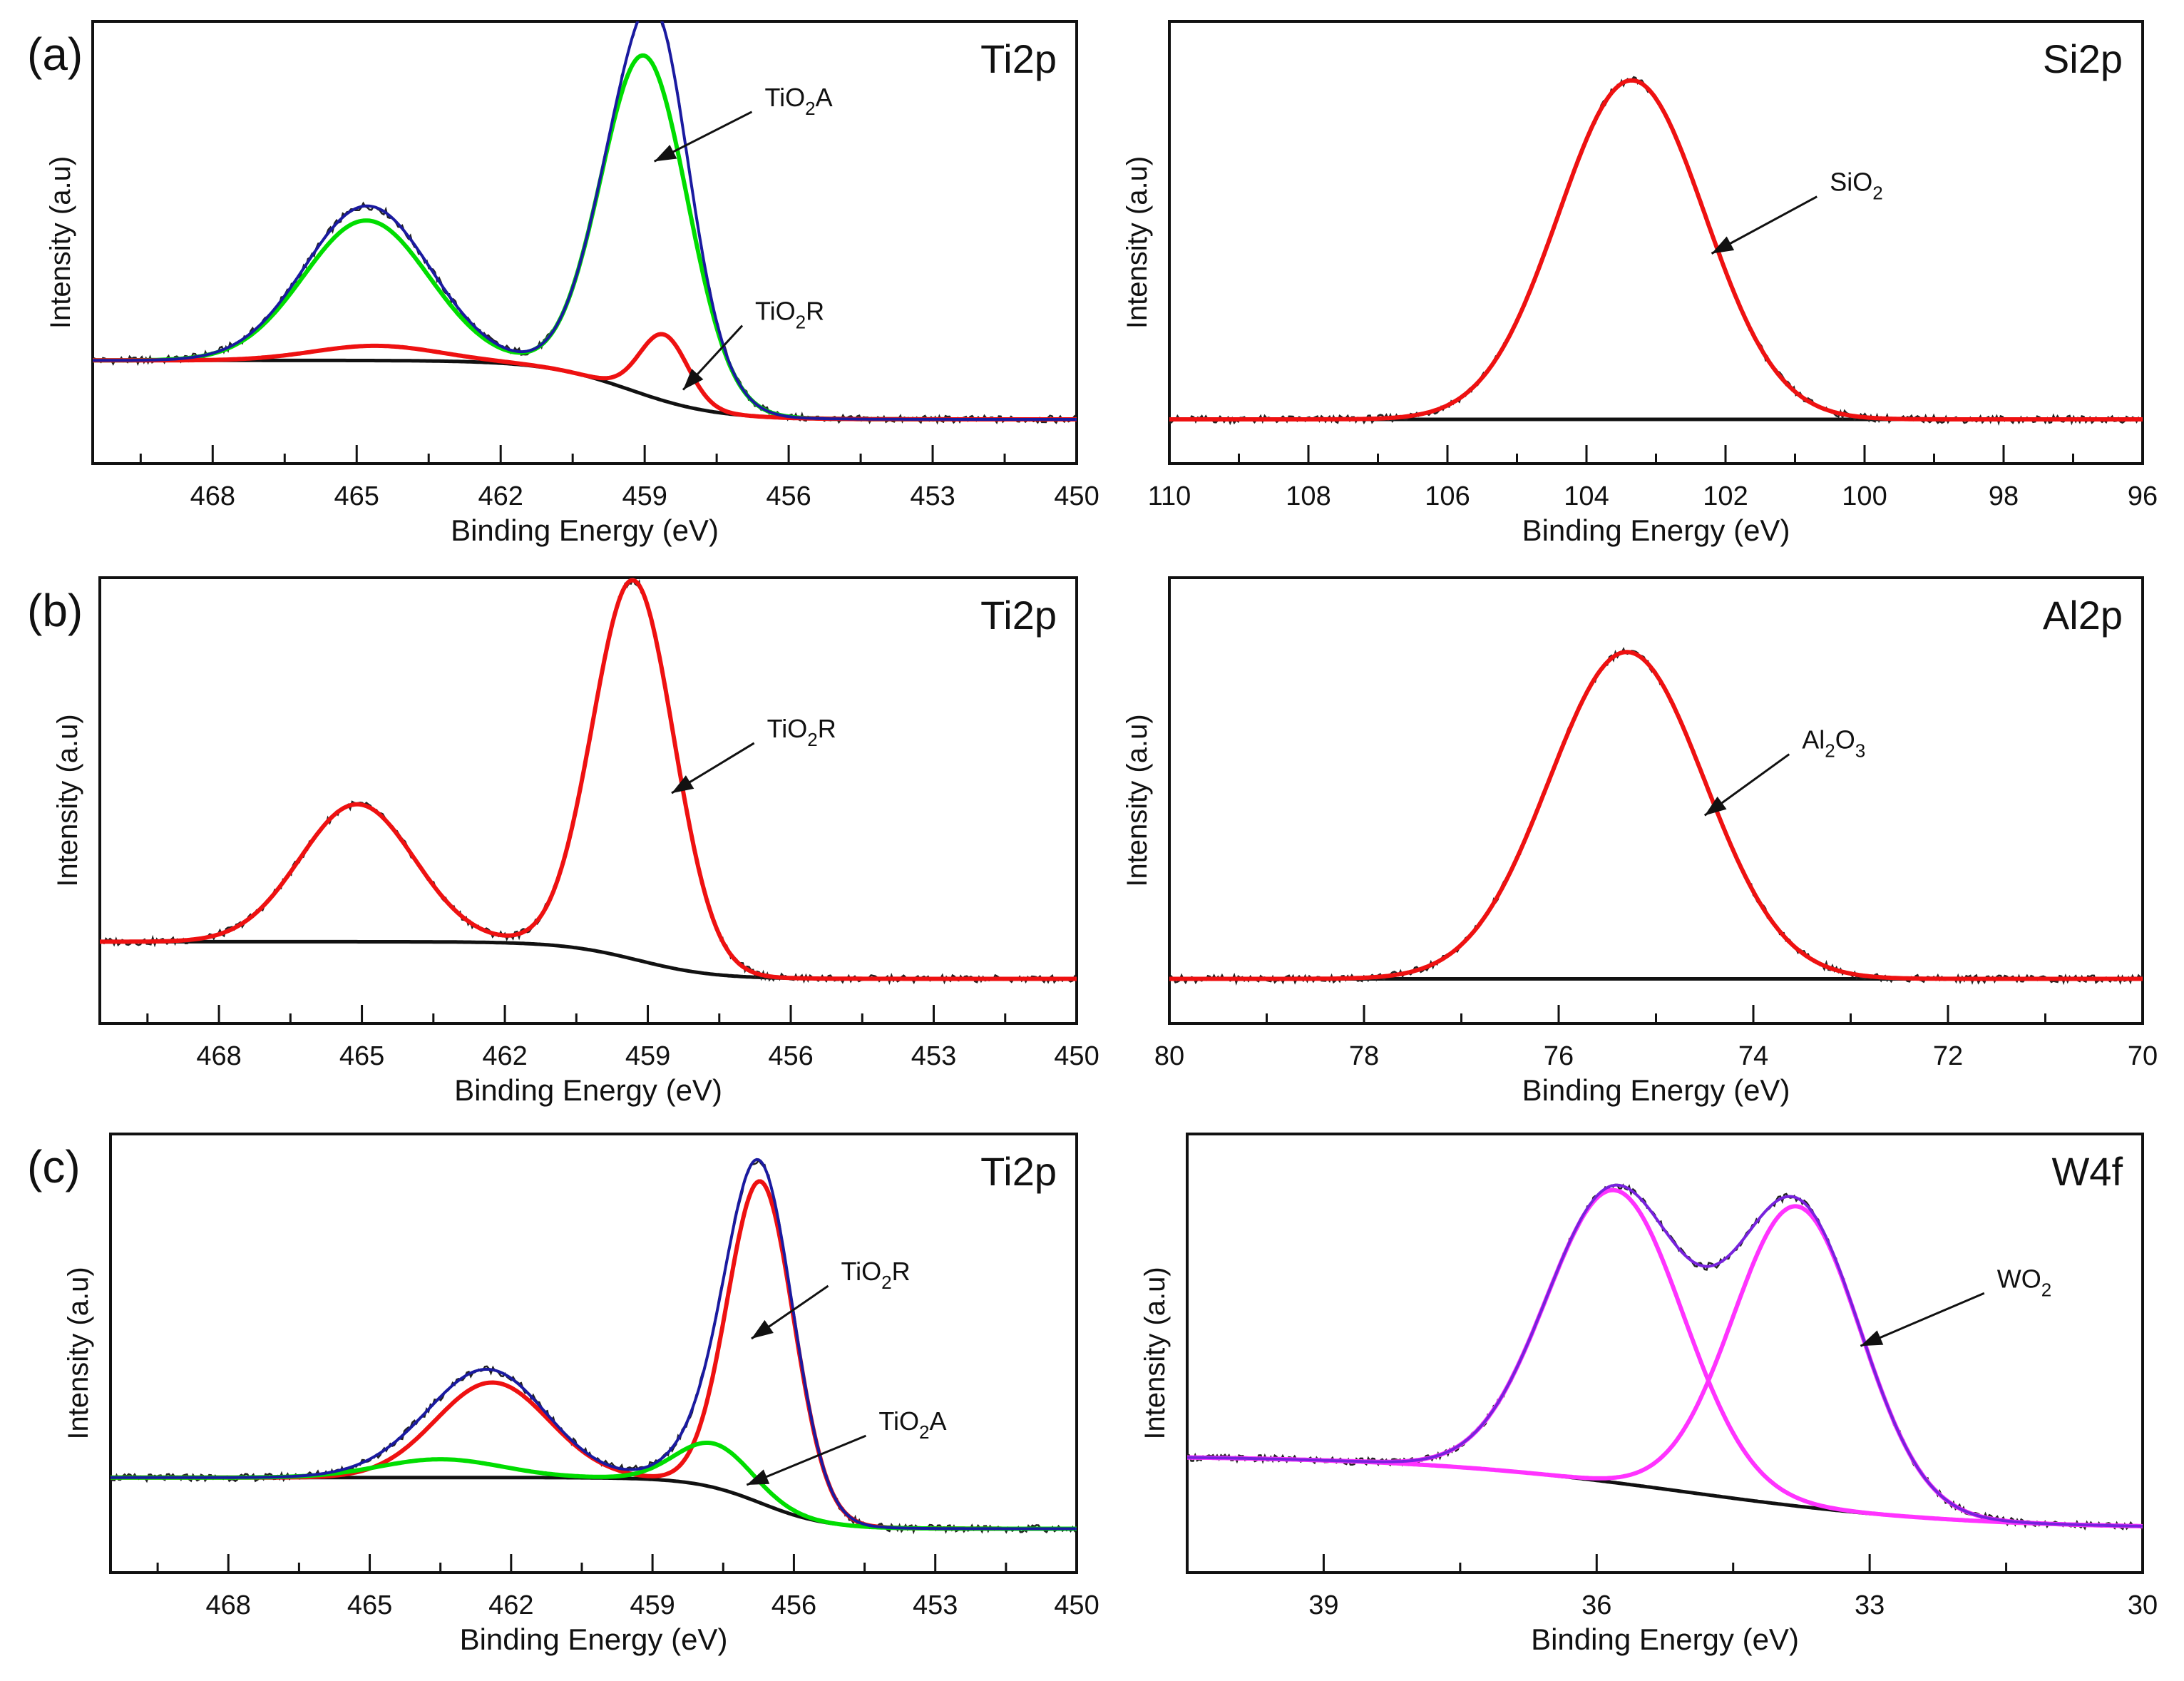  What do you see at coordinates (1870, 1605) in the screenshot?
I see `tick-label: 33` at bounding box center [1870, 1605].